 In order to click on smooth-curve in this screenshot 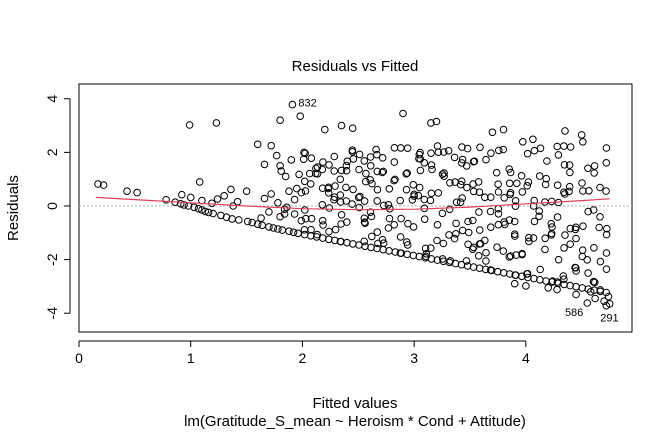, I will do `click(352, 203)`.